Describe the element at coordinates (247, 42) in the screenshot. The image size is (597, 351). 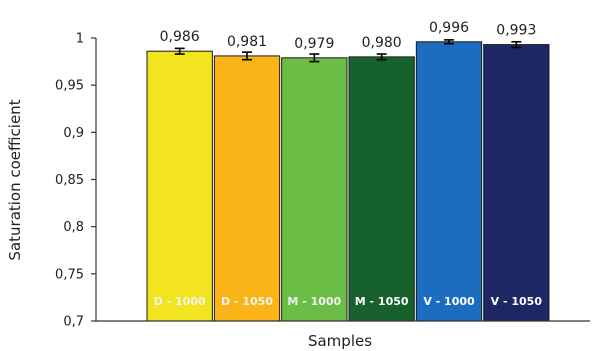
I see `data-label: 0,981` at that location.